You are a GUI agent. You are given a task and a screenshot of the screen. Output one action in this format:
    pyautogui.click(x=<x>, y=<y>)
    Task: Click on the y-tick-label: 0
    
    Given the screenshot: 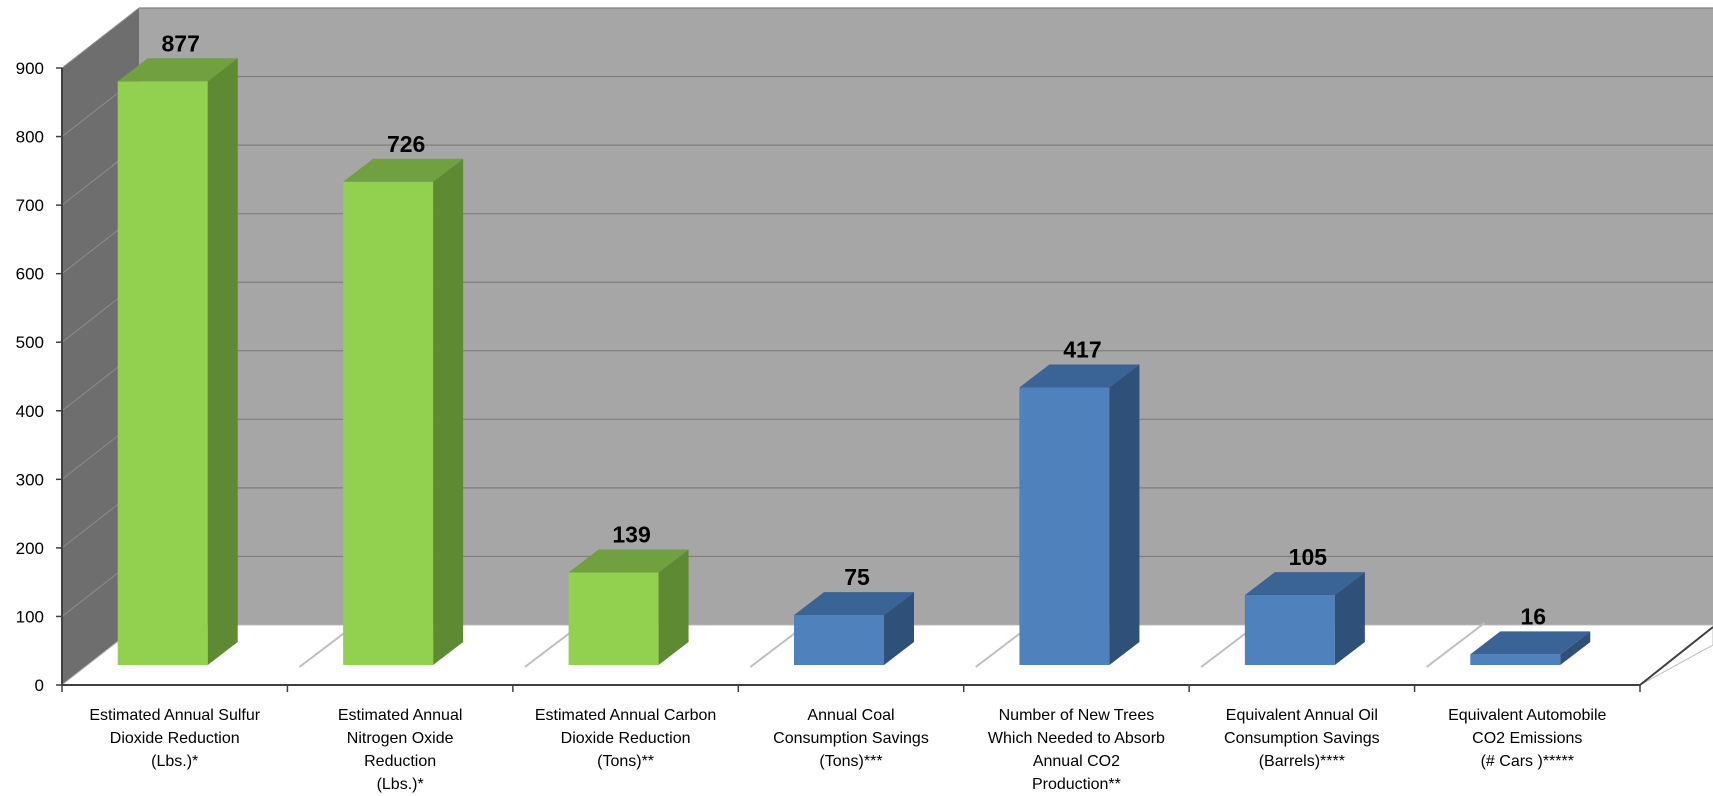 What is the action you would take?
    pyautogui.click(x=39, y=685)
    